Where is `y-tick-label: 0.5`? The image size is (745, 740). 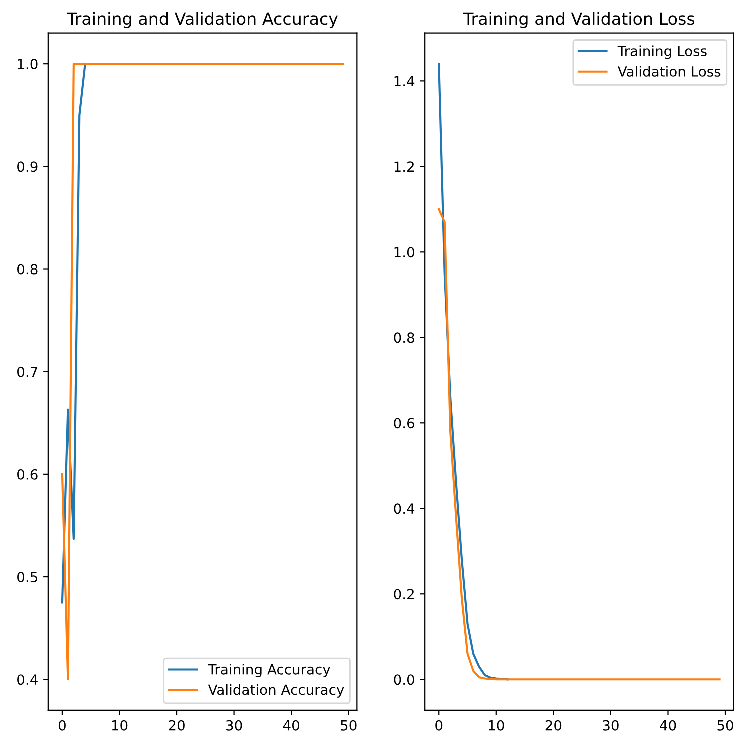
y-tick-label: 0.5 is located at coordinates (28, 577).